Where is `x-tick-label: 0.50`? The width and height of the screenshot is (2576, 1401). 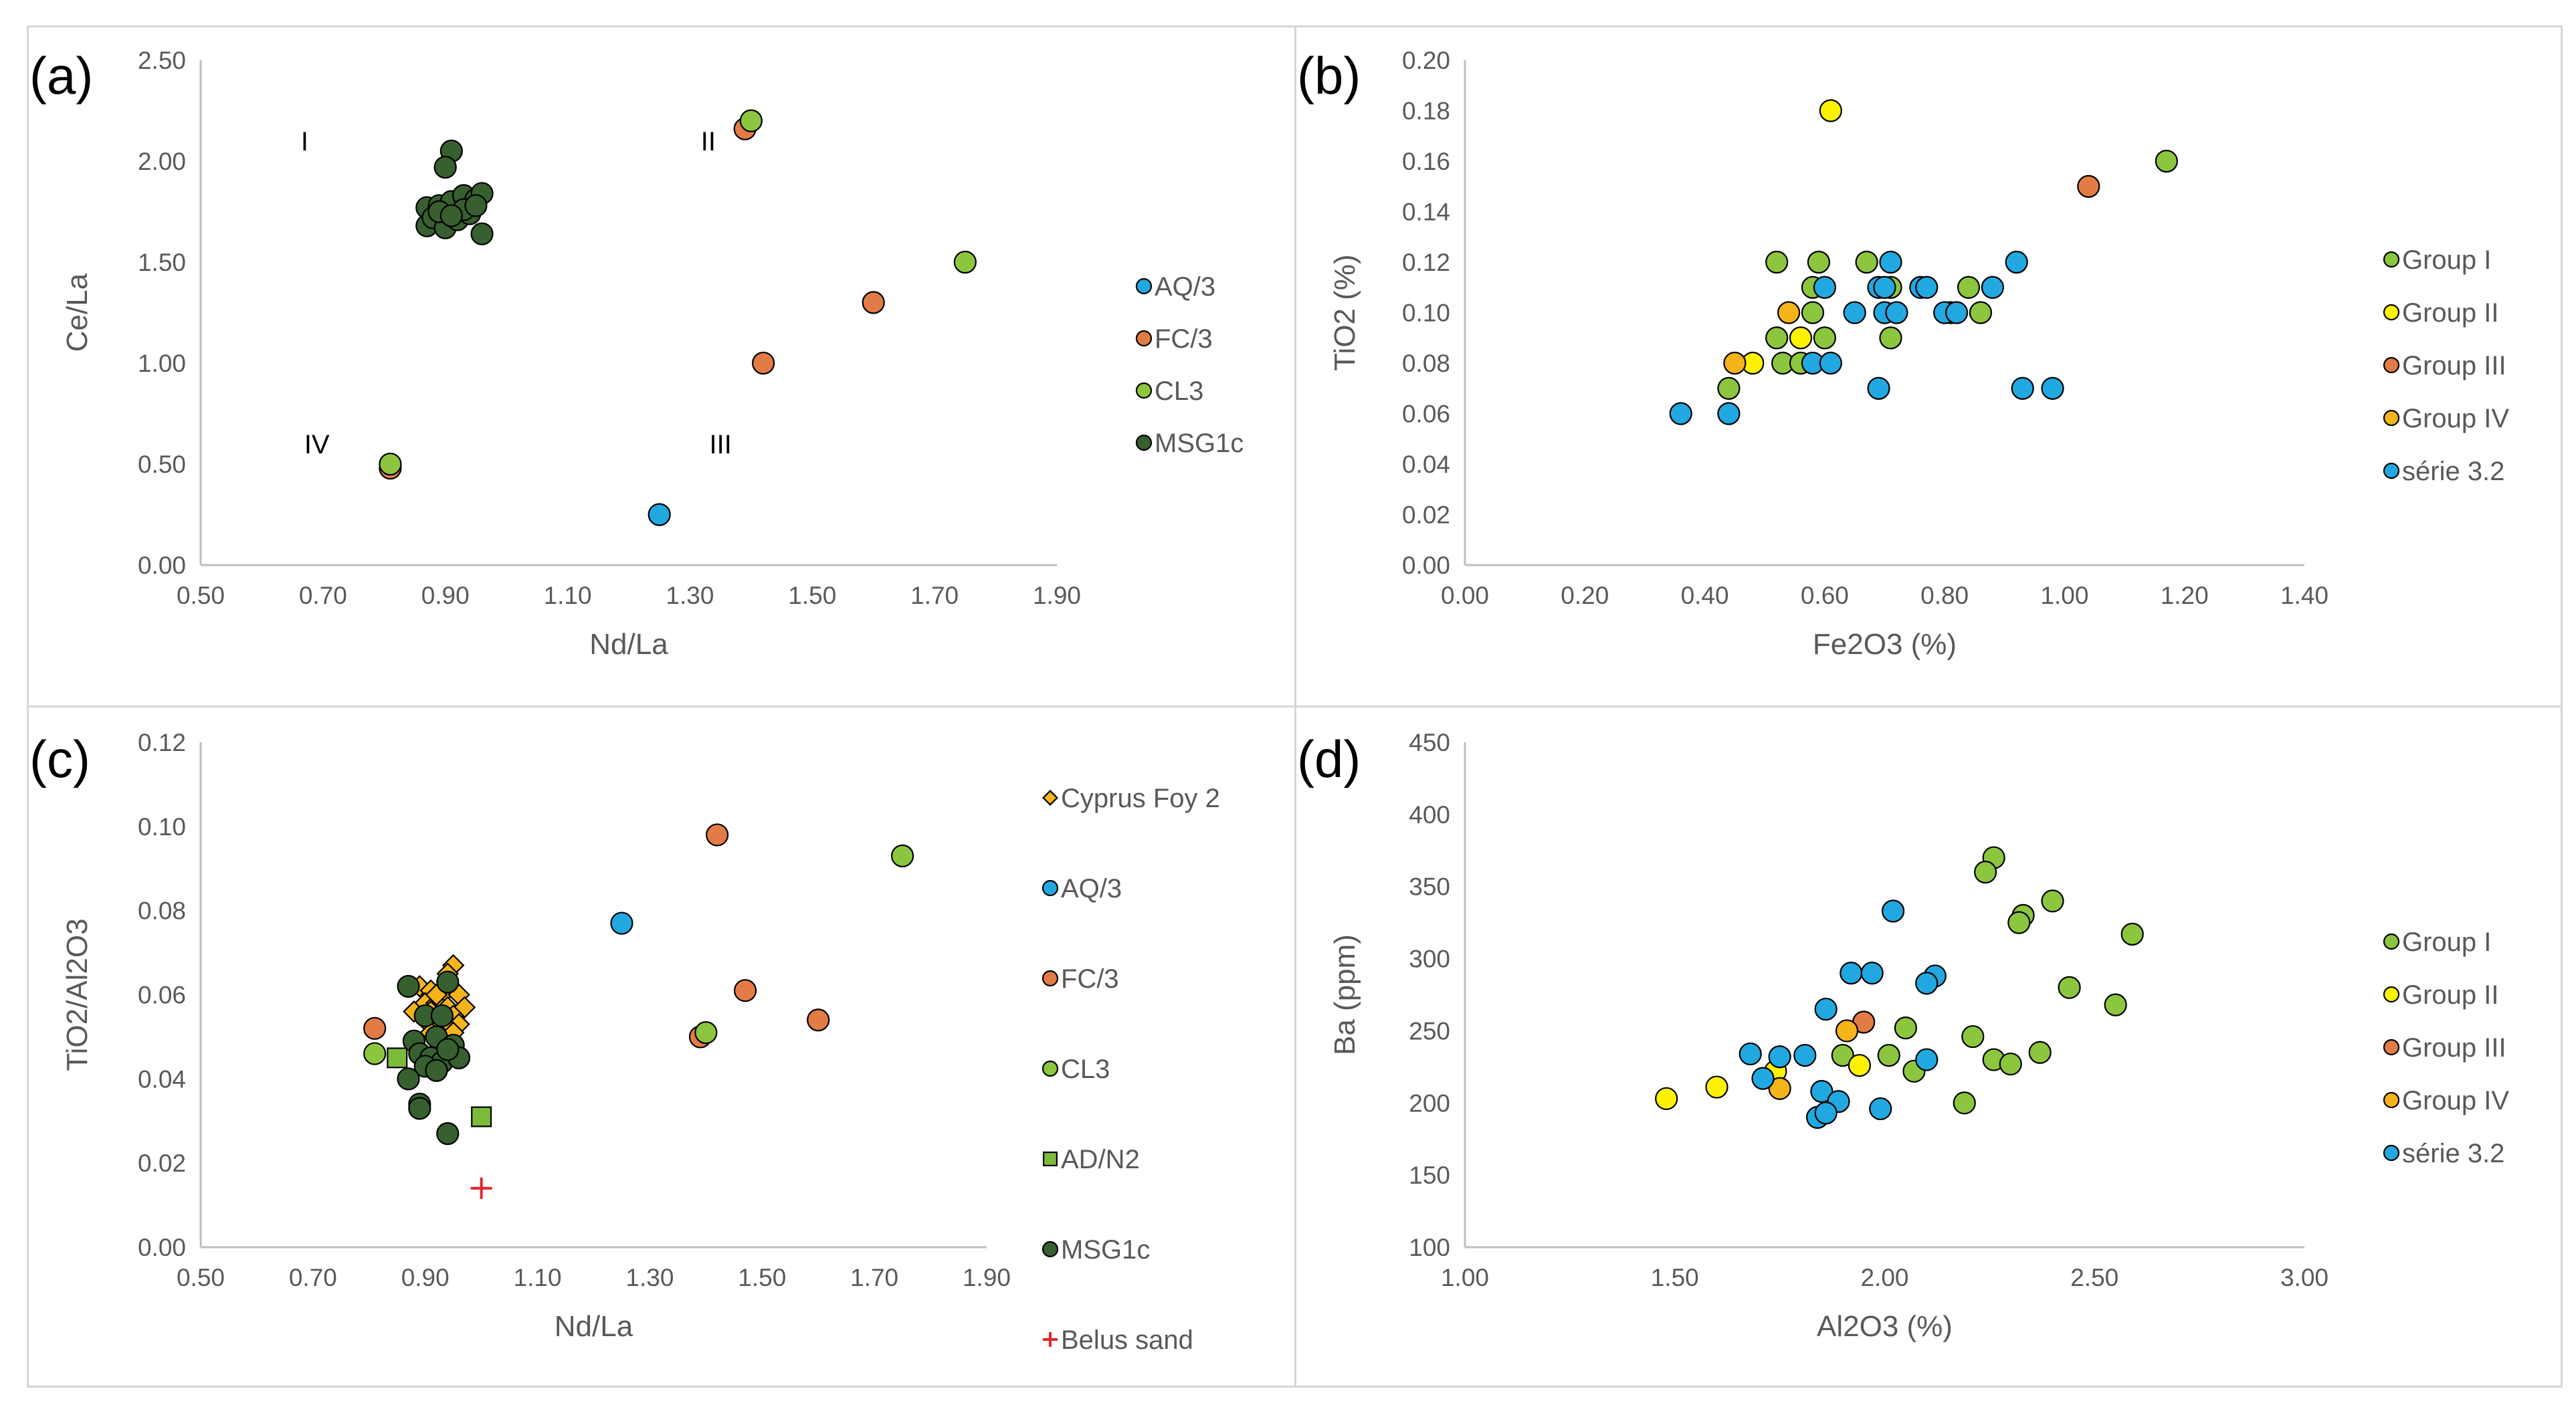
x-tick-label: 0.50 is located at coordinates (201, 595).